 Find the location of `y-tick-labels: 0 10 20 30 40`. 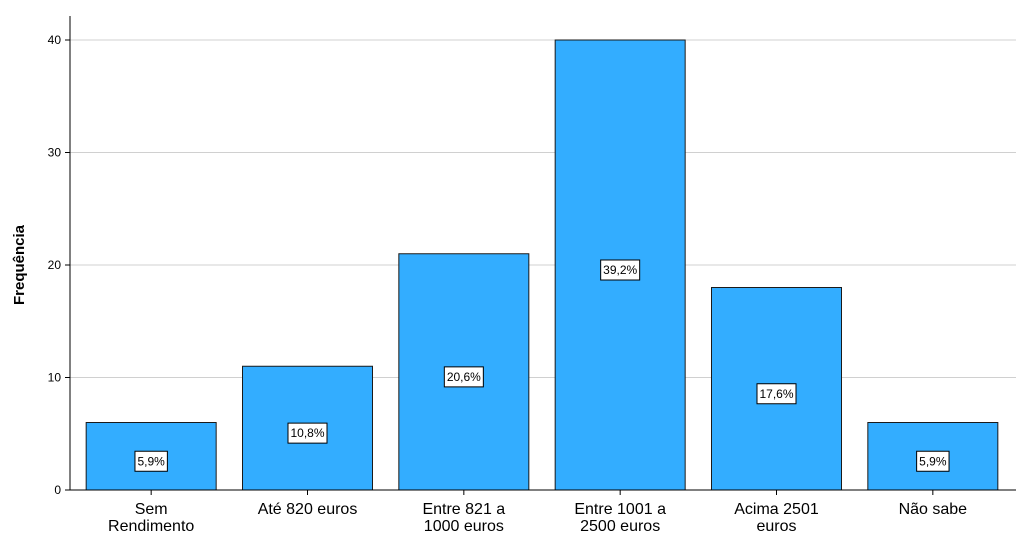

y-tick-labels: 0 10 20 30 40 is located at coordinates (59, 265).